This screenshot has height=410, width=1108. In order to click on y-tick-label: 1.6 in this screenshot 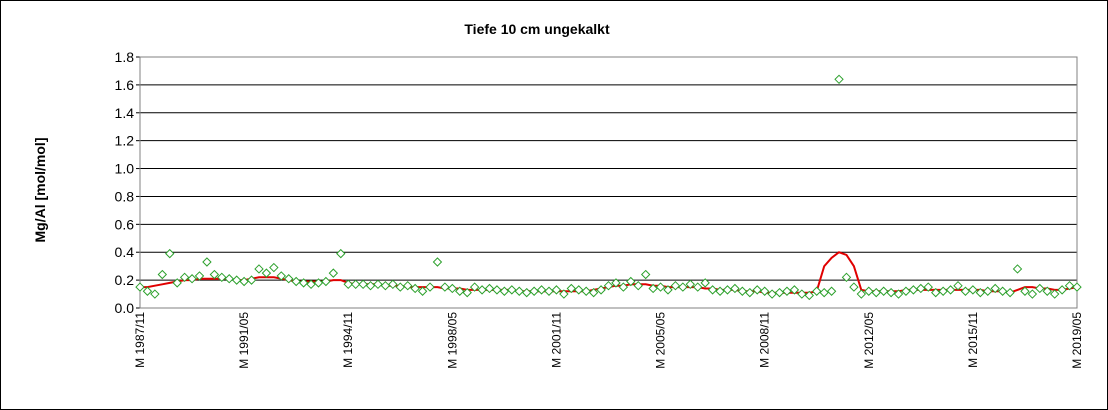, I will do `click(125, 85)`.